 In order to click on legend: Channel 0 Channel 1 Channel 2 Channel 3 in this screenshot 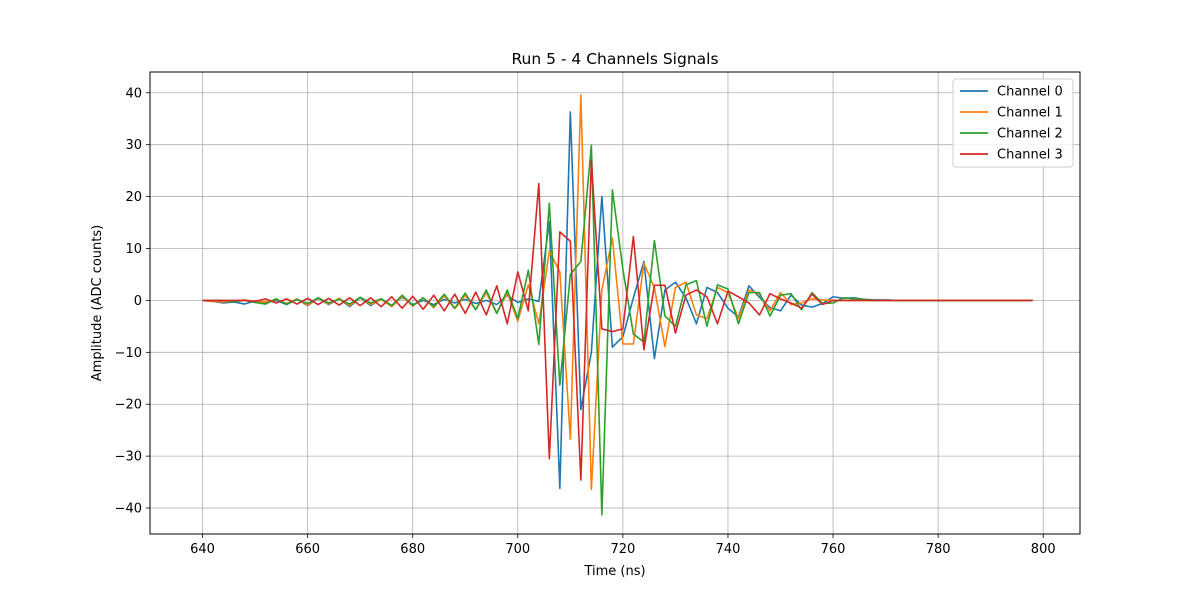, I will do `click(1013, 123)`.